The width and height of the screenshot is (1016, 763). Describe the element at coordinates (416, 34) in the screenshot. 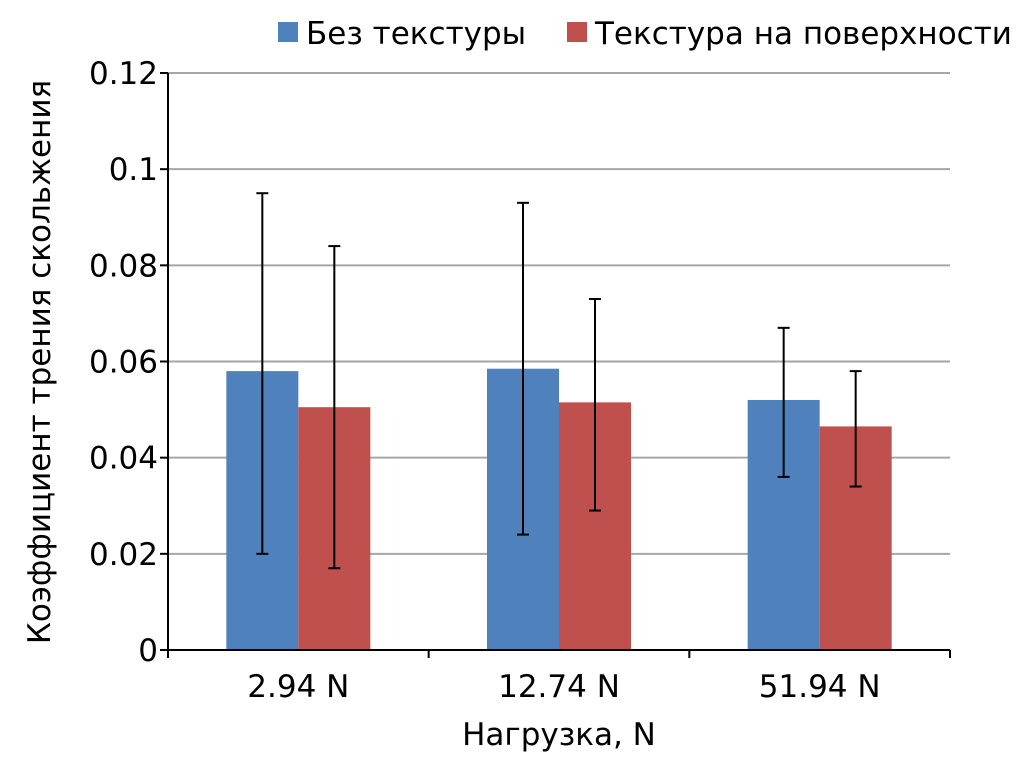

I see `legend-label: Без текстуры` at that location.